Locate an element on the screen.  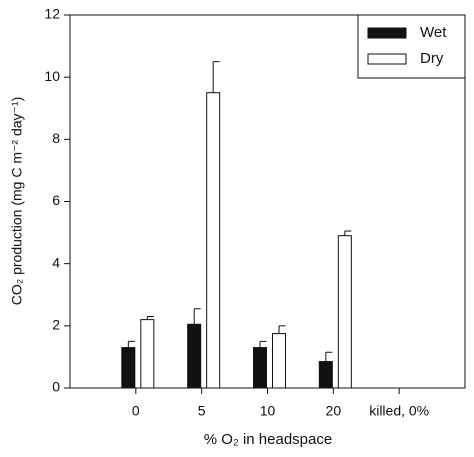
x-tick-label: killed, 0% is located at coordinates (399, 411).